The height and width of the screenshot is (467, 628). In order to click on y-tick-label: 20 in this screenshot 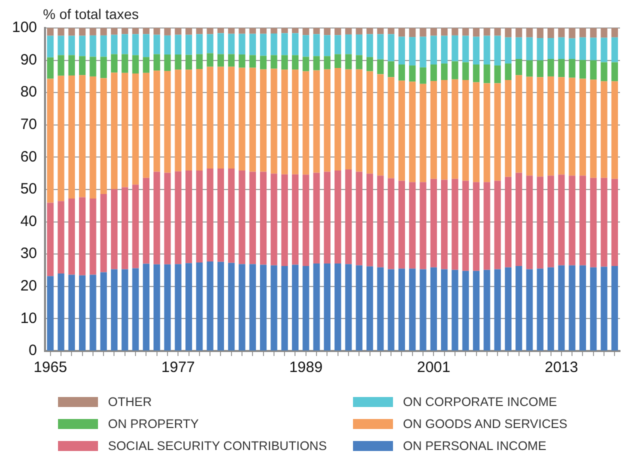, I will do `click(29, 286)`.